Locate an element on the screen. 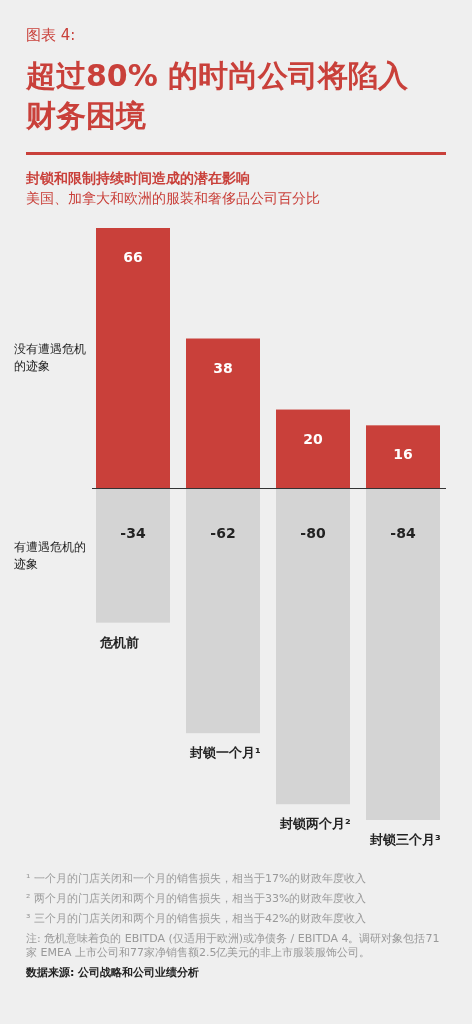 The height and width of the screenshot is (1024, 472). annotation: ¹ 一个月的门店关闭和一个月的销售损失，相当于17%的财政年度收入 is located at coordinates (197, 879).